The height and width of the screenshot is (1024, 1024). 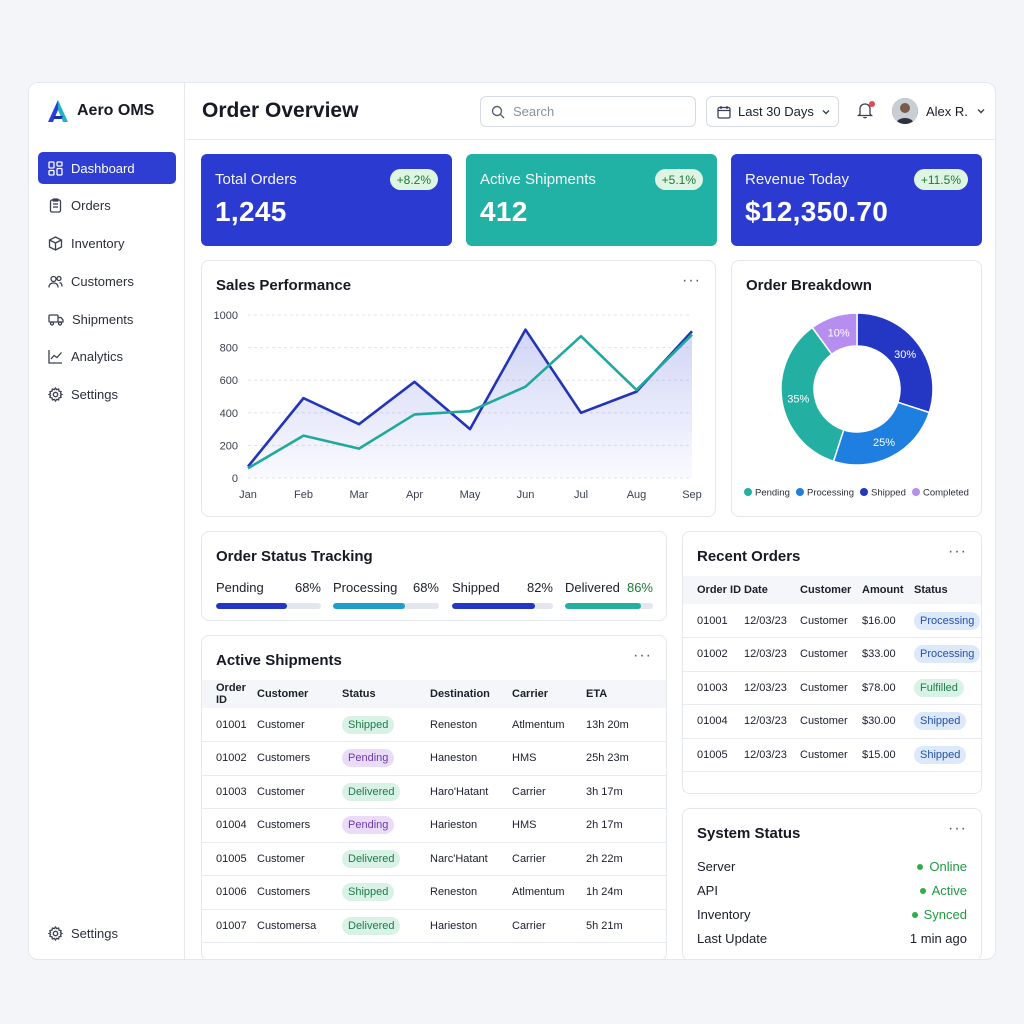 What do you see at coordinates (592, 587) in the screenshot?
I see `tracker-label: Delivered` at bounding box center [592, 587].